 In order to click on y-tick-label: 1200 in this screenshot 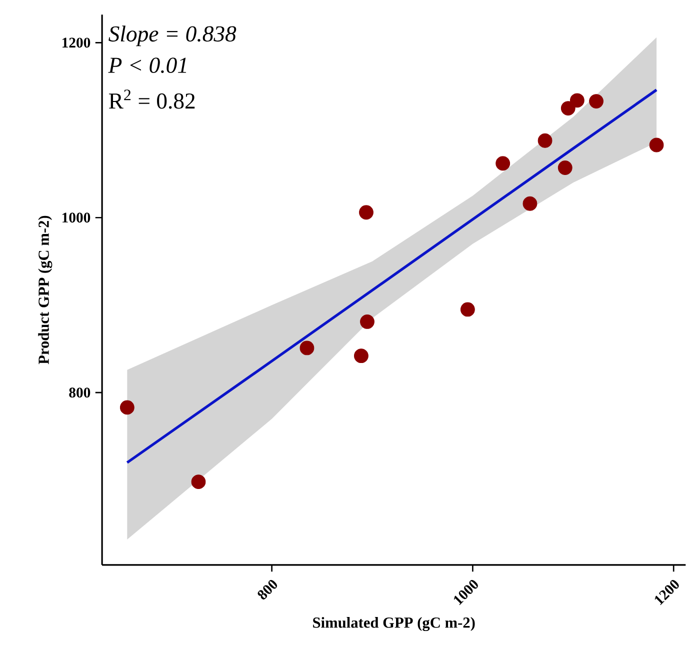, I will do `click(76, 43)`.